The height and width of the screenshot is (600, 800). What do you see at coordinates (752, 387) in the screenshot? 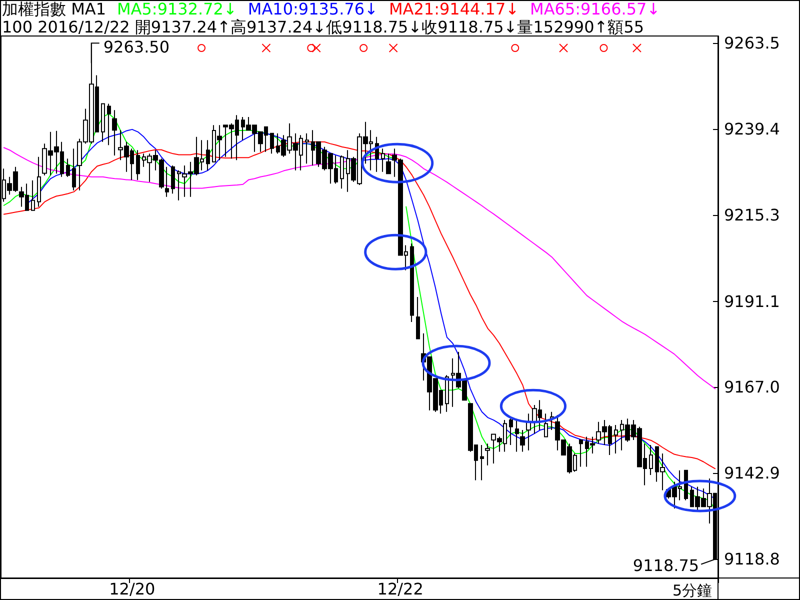
I see `y-tick-label: 9167.0` at bounding box center [752, 387].